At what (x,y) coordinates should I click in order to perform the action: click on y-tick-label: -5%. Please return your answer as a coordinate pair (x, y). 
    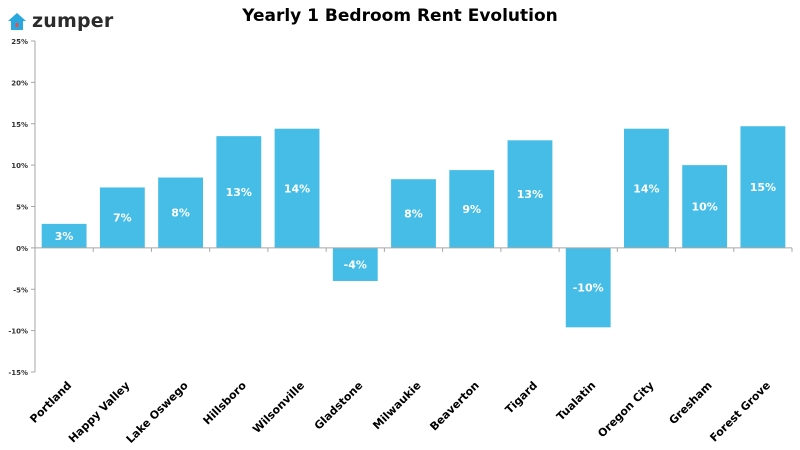
    Looking at the image, I should click on (20, 290).